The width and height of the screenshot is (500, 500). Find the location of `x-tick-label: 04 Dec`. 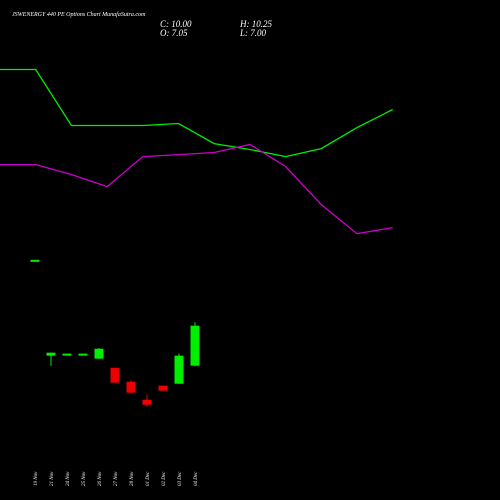

x-tick-label: 04 Dec is located at coordinates (196, 478).